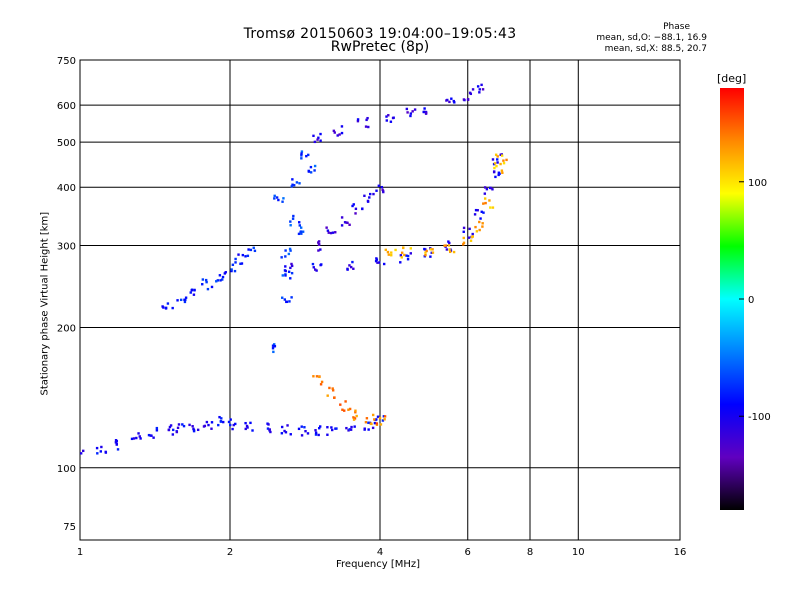 This screenshot has width=800, height=600. I want to click on x-tick-label: 8, so click(530, 552).